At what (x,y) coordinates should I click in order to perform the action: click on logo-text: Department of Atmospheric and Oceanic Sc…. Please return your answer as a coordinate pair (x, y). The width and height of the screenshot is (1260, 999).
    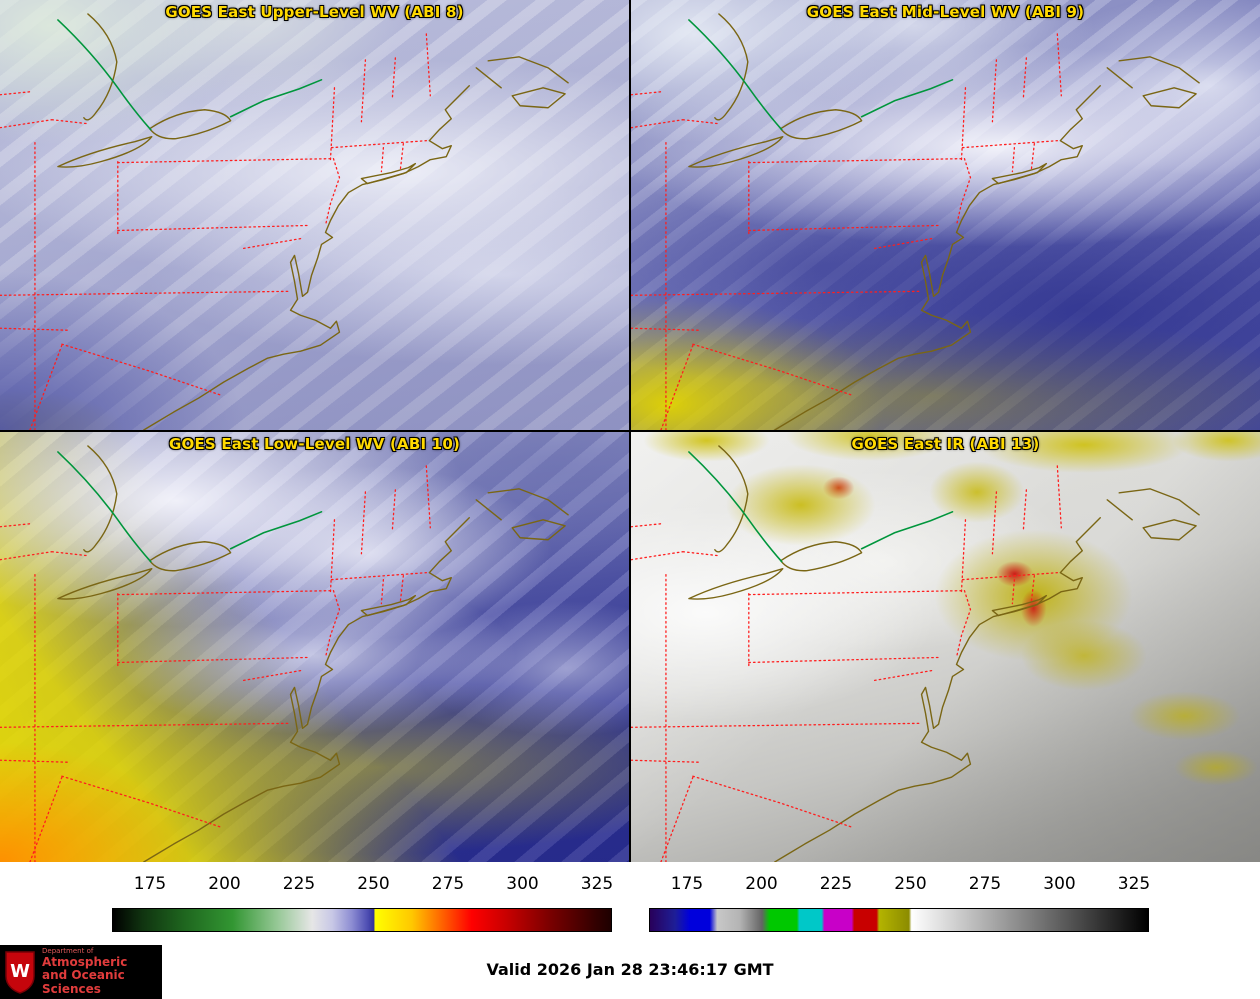
    Looking at the image, I should click on (102, 971).